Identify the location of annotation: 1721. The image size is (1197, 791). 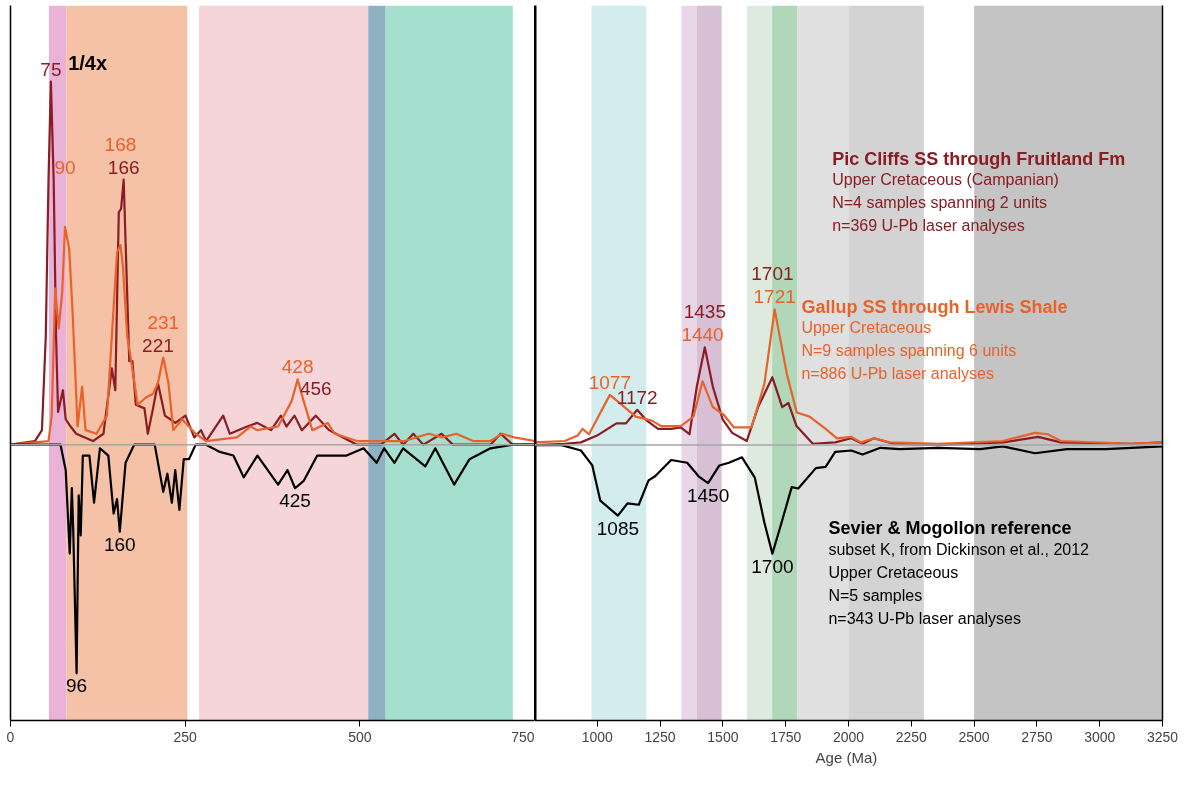
(774, 297).